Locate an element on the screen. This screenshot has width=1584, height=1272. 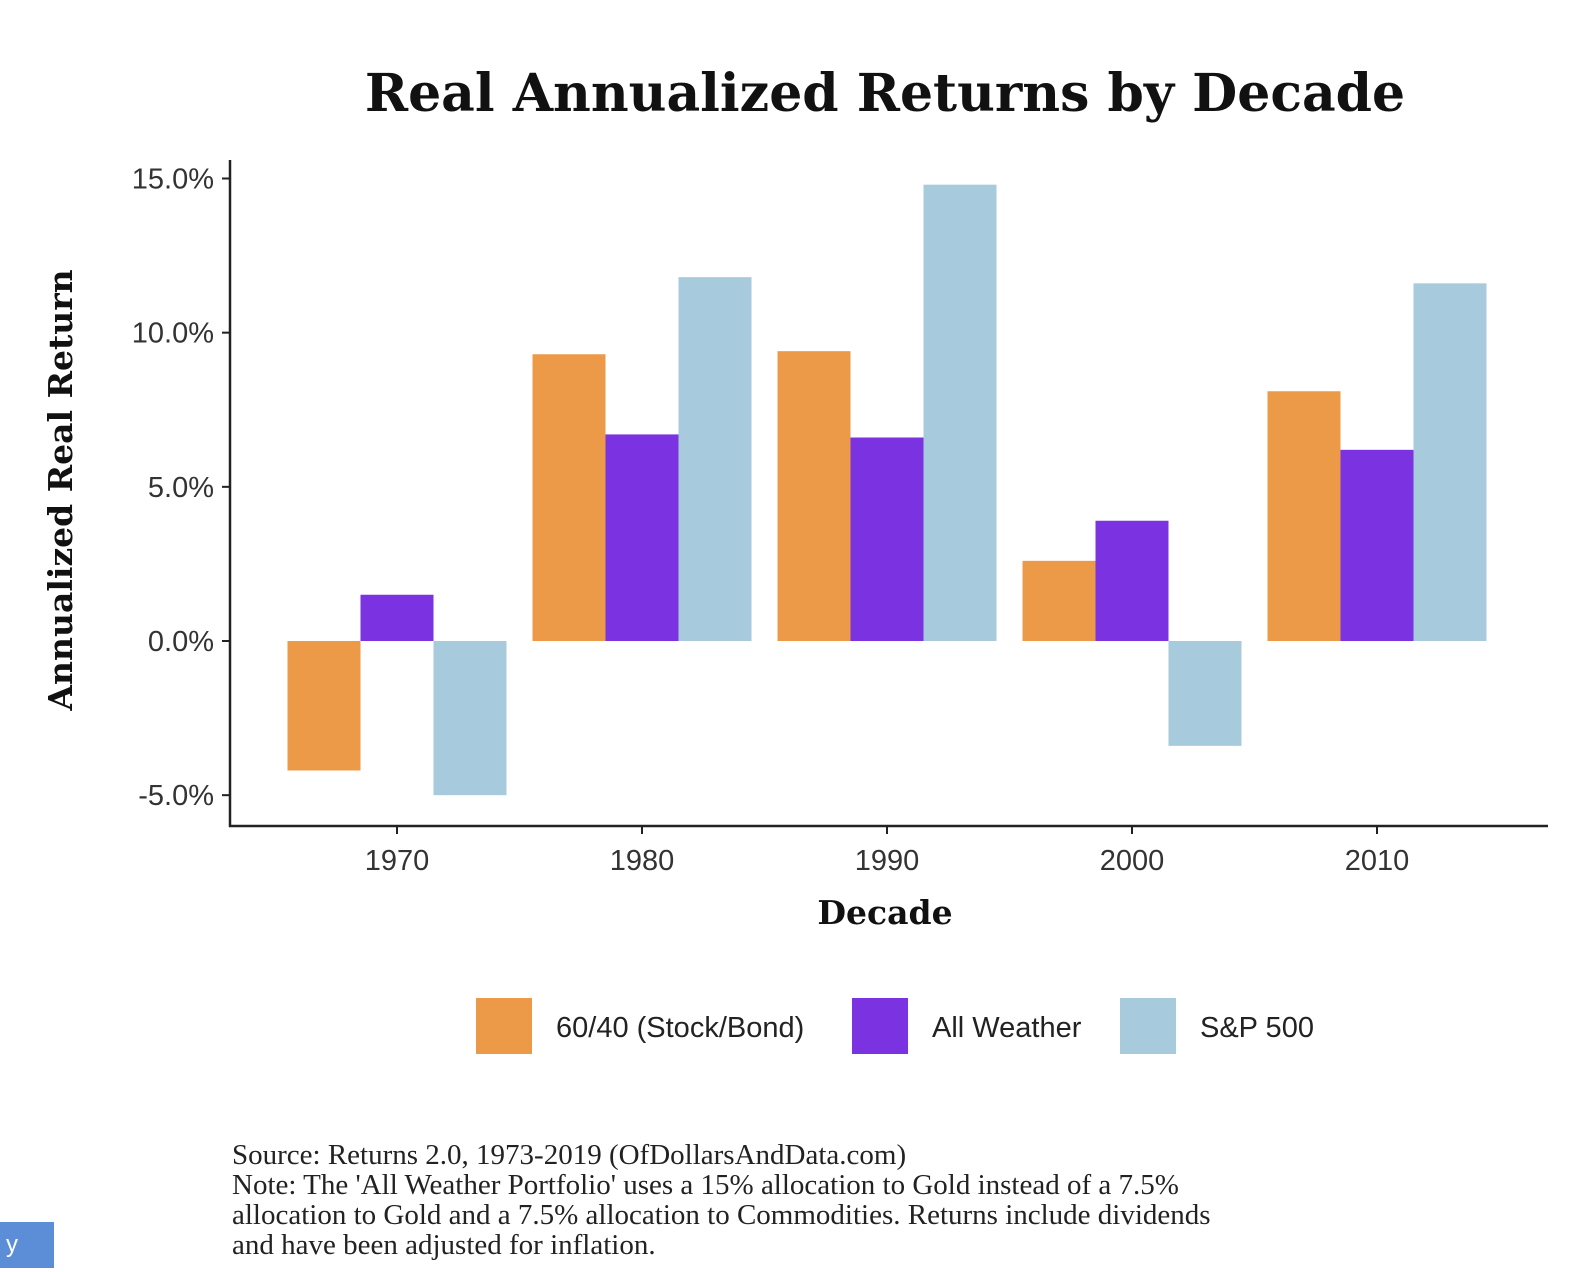
bar-s-p-500-2000 is located at coordinates (1205, 693).